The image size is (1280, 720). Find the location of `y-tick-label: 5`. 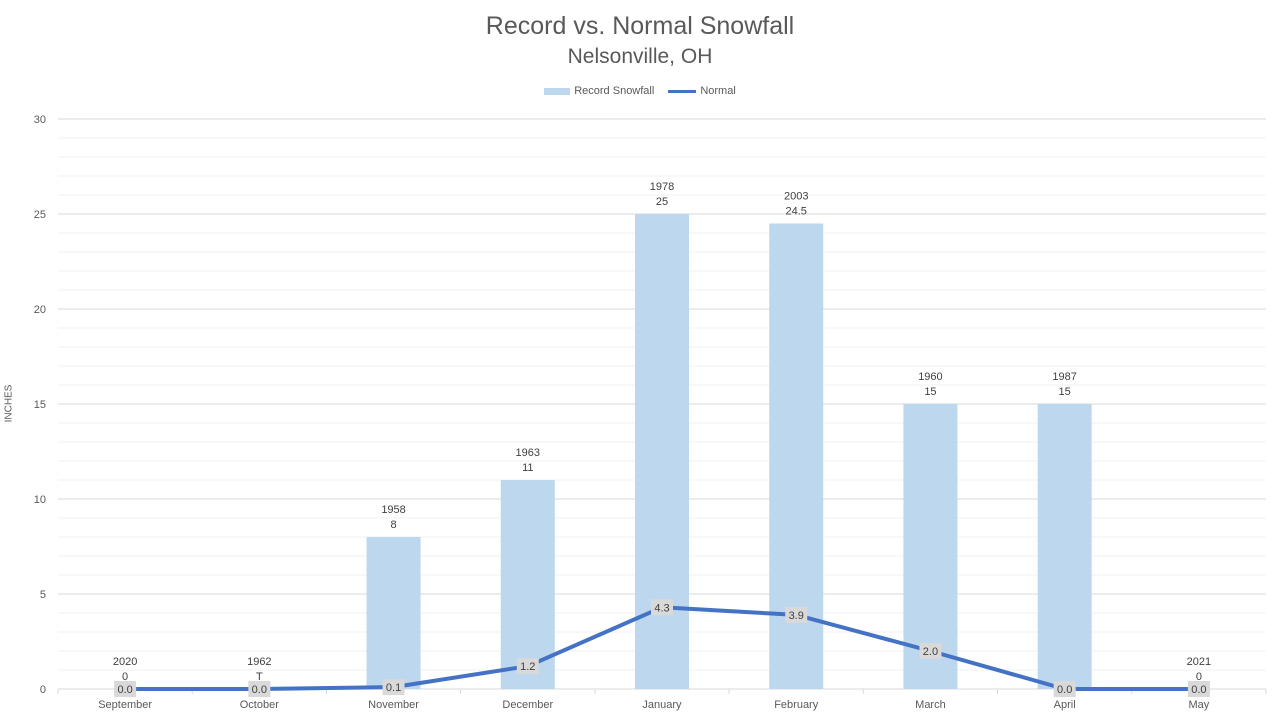

y-tick-label: 5 is located at coordinates (43, 595).